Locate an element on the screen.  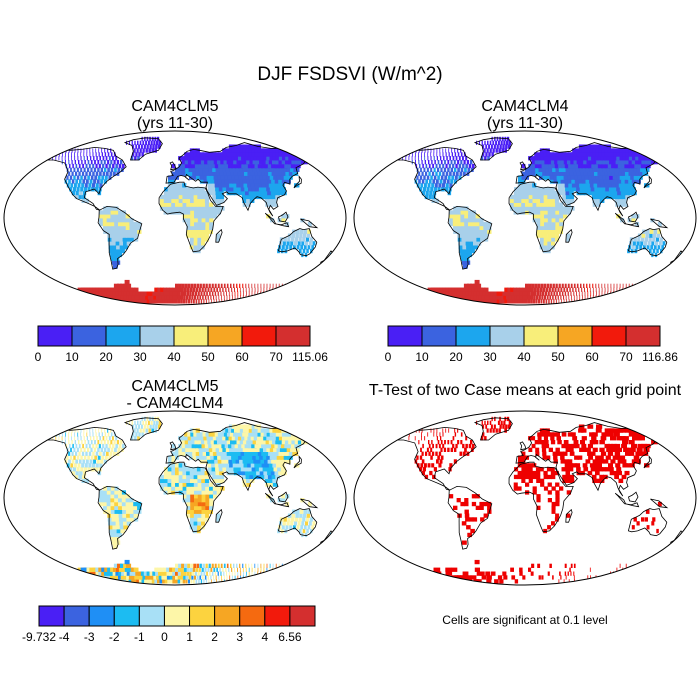
map-difference is located at coordinates (175, 498).